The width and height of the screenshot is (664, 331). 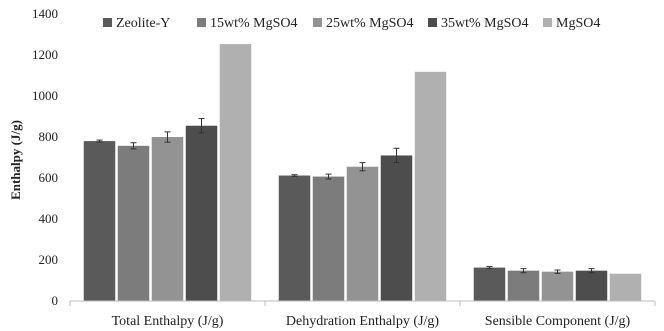 I want to click on y-tick-label: 1000, so click(x=45, y=95).